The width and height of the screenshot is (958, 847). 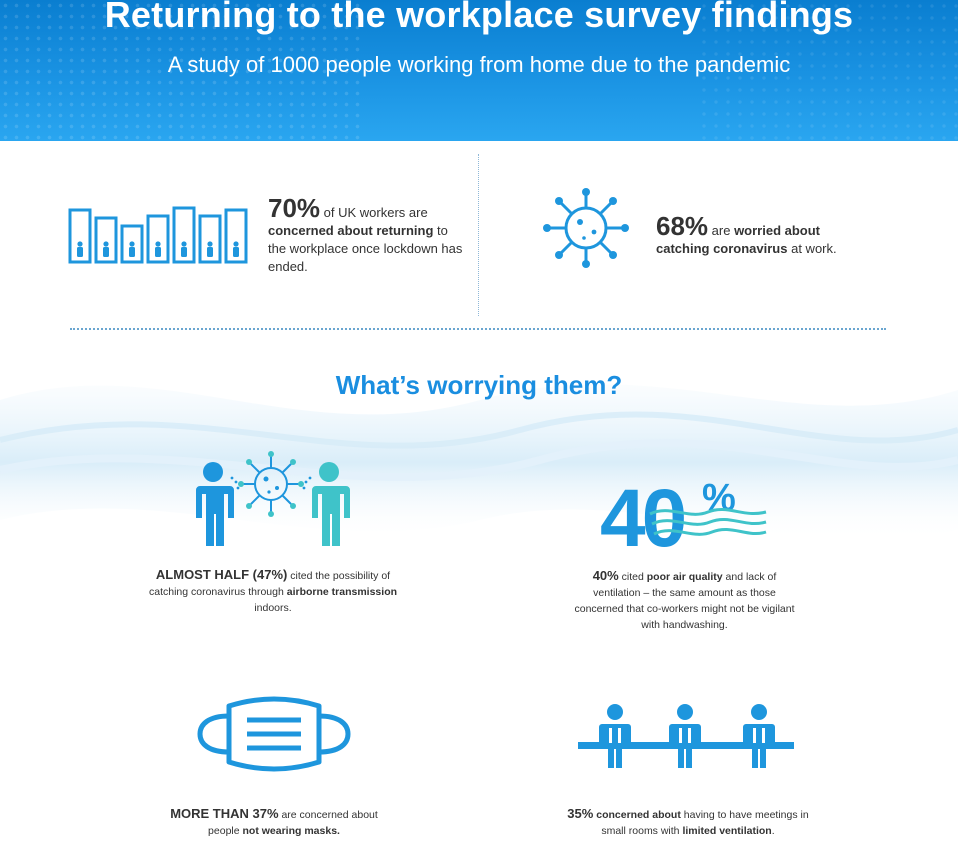 I want to click on caption-air-text-1: cited, so click(x=632, y=577).